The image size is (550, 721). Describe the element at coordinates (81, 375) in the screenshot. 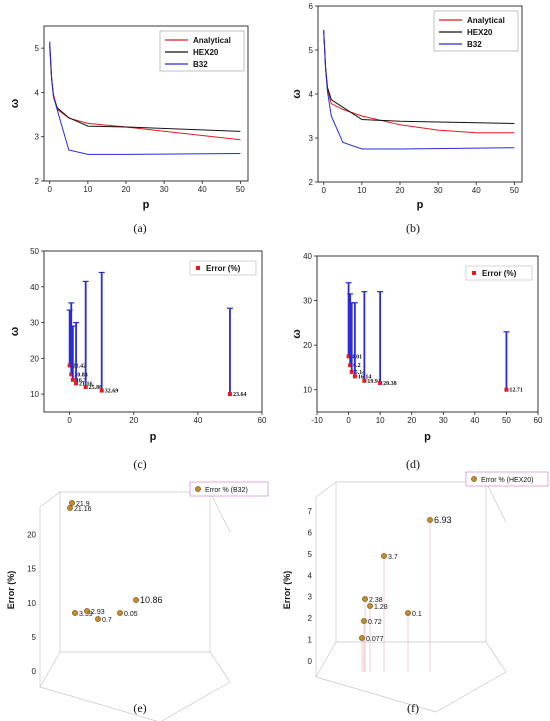

I see `data-label: 20.83` at that location.